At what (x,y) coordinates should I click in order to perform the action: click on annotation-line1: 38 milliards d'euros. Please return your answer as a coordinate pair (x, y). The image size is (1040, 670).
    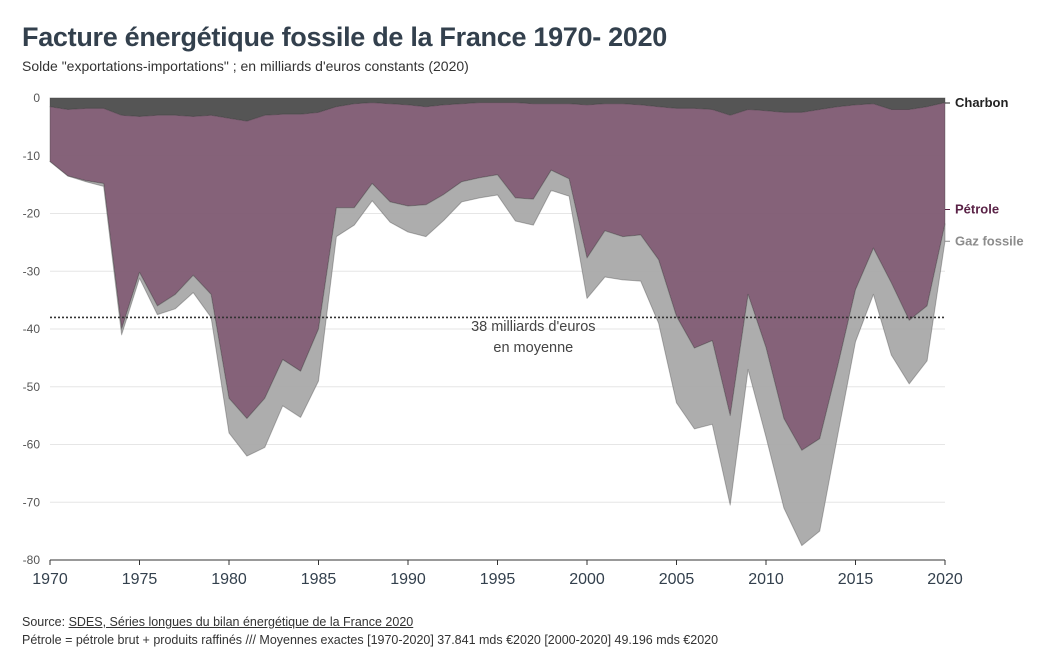
    Looking at the image, I should click on (533, 327).